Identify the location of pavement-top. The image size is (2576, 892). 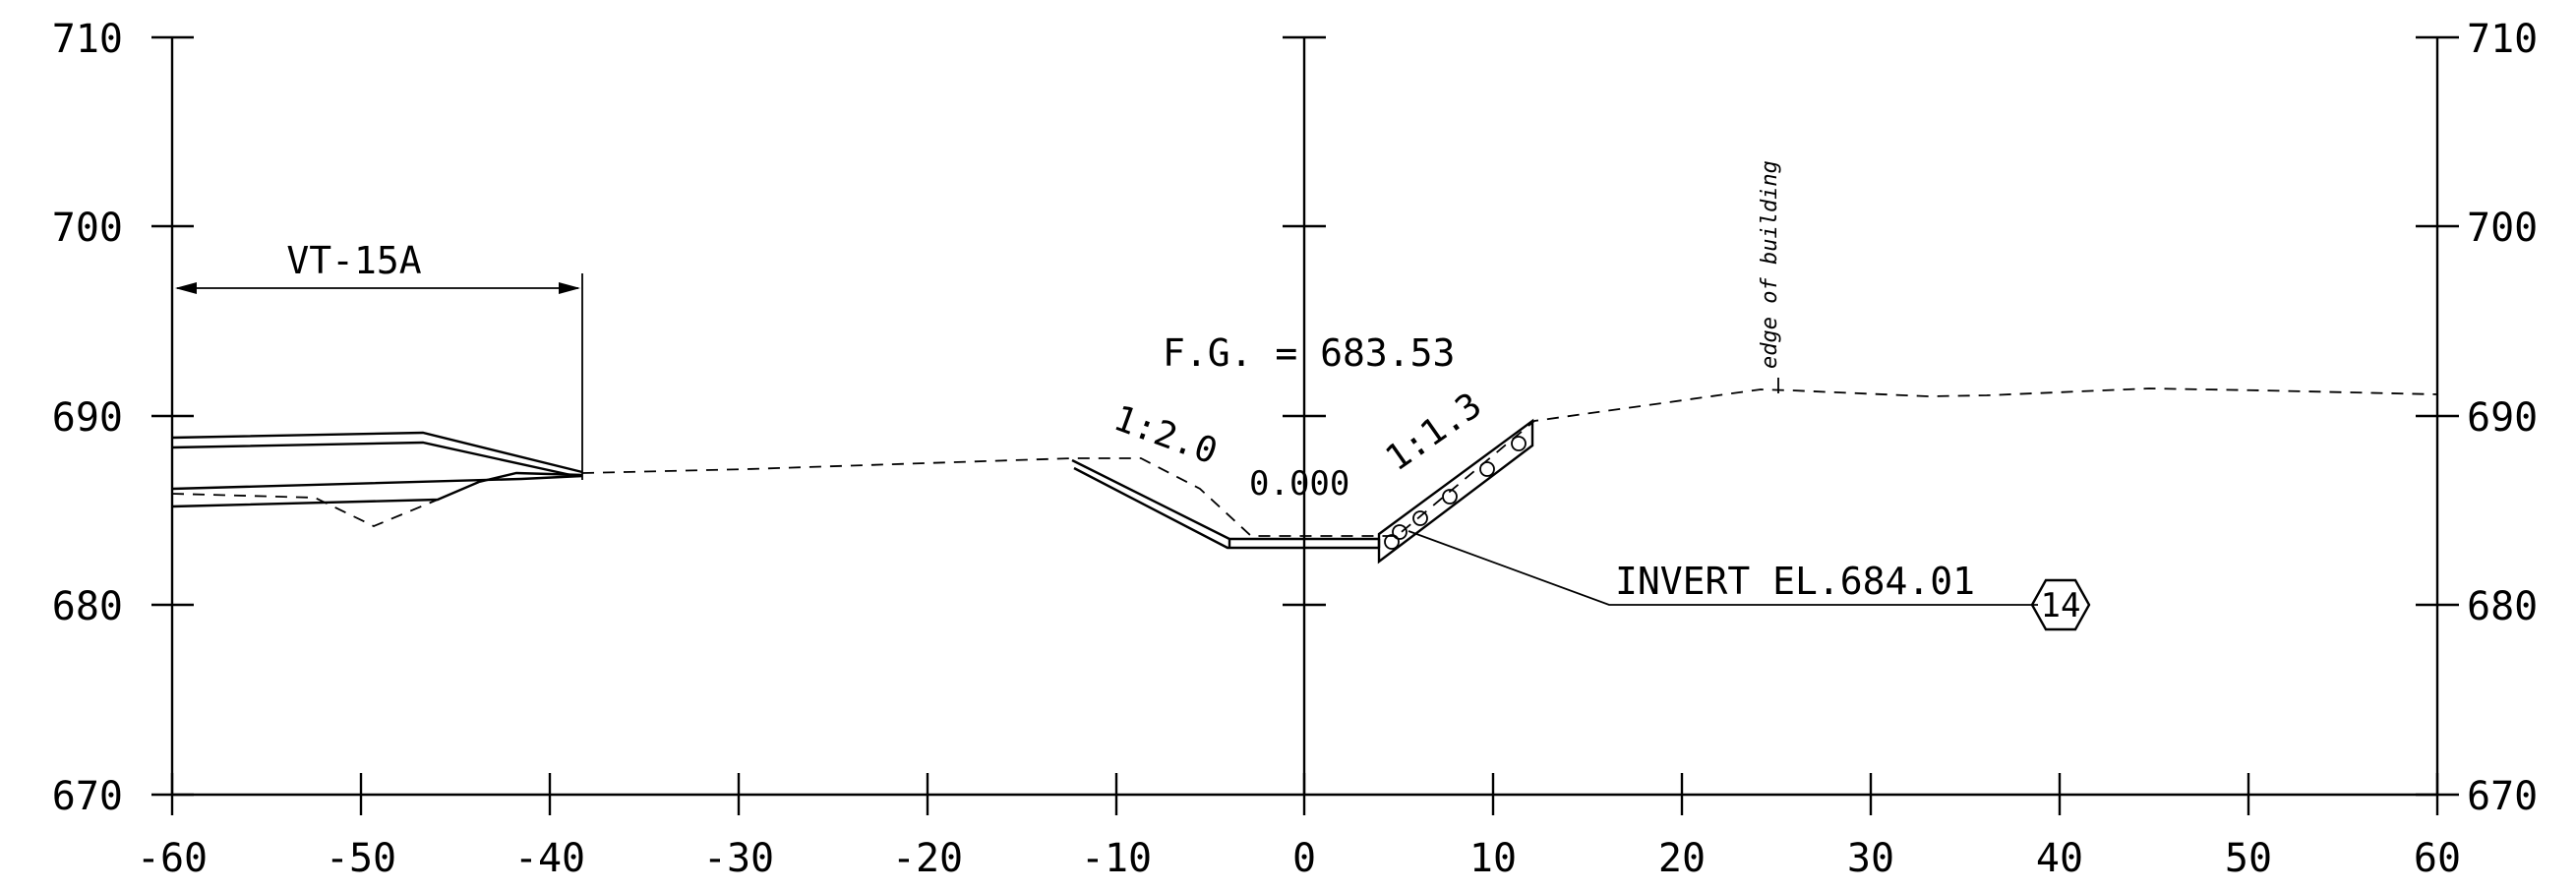
(377, 452).